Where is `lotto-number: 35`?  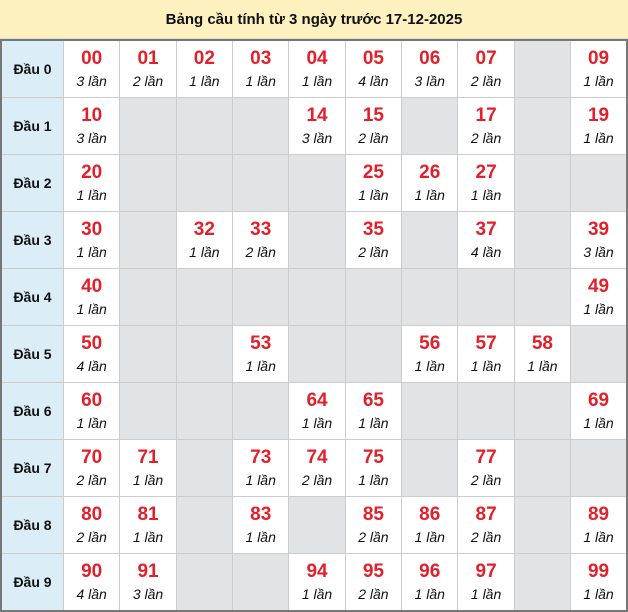
lotto-number: 35 is located at coordinates (373, 230).